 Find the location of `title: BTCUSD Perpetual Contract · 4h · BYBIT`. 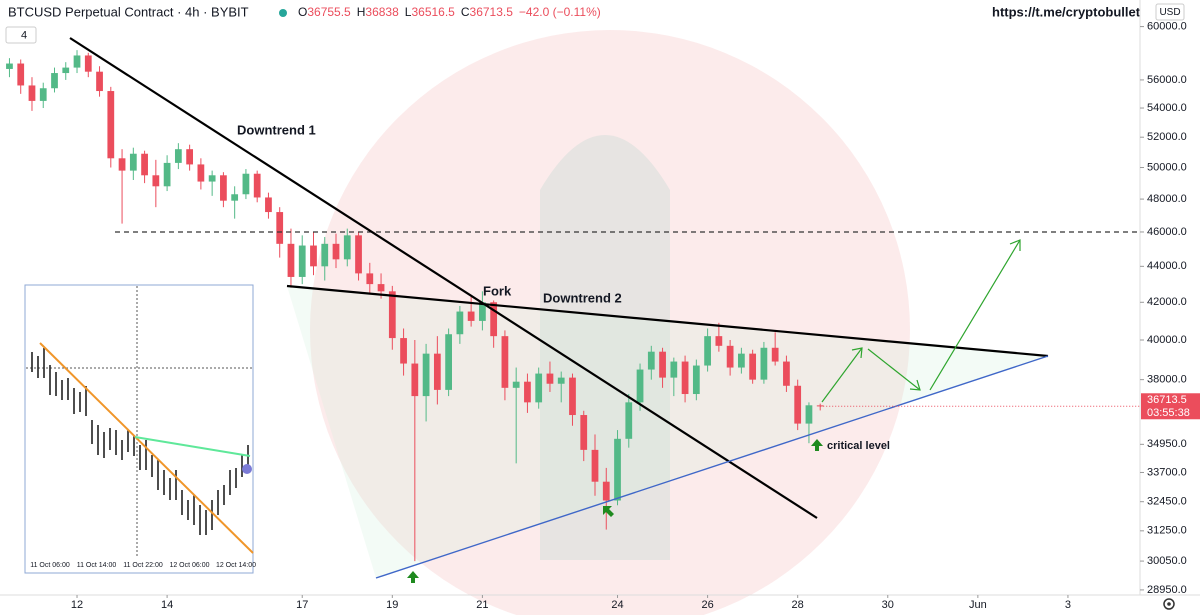

title: BTCUSD Perpetual Contract · 4h · BYBIT is located at coordinates (128, 11).